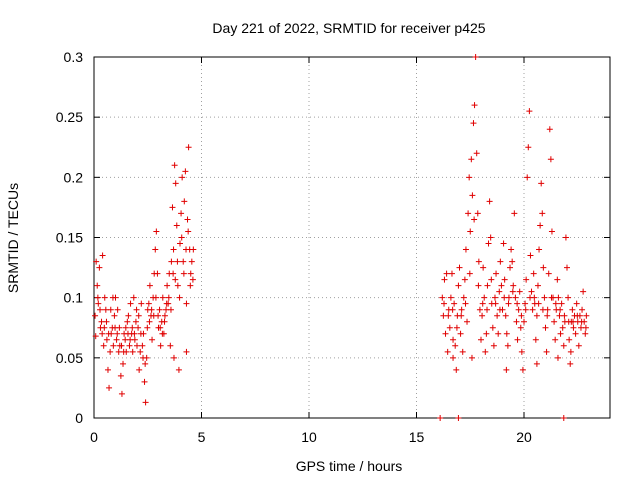 The width and height of the screenshot is (640, 480). What do you see at coordinates (69, 238) in the screenshot?
I see `y-tick-label: 0.15` at bounding box center [69, 238].